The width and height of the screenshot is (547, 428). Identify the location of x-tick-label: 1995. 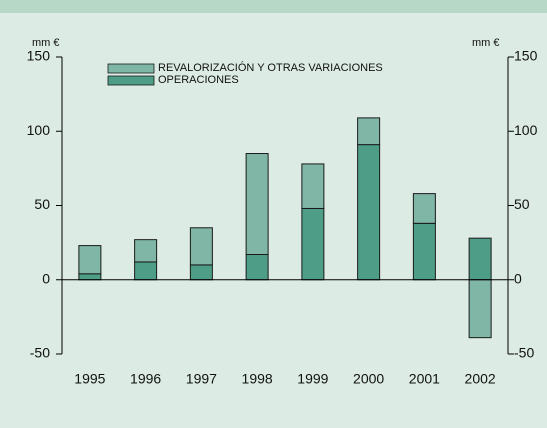
(89, 379).